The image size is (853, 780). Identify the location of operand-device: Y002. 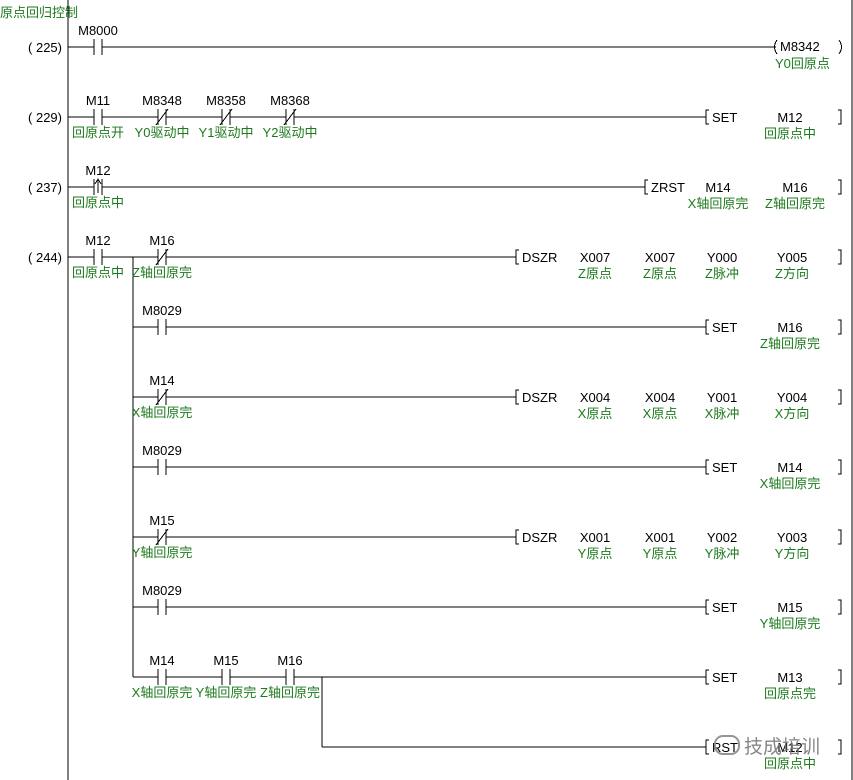
(722, 537).